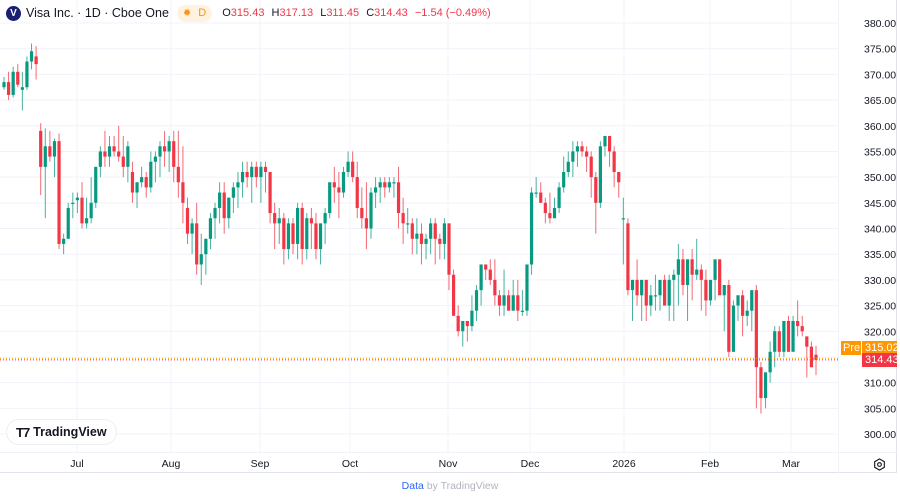  I want to click on low-key: L, so click(323, 13).